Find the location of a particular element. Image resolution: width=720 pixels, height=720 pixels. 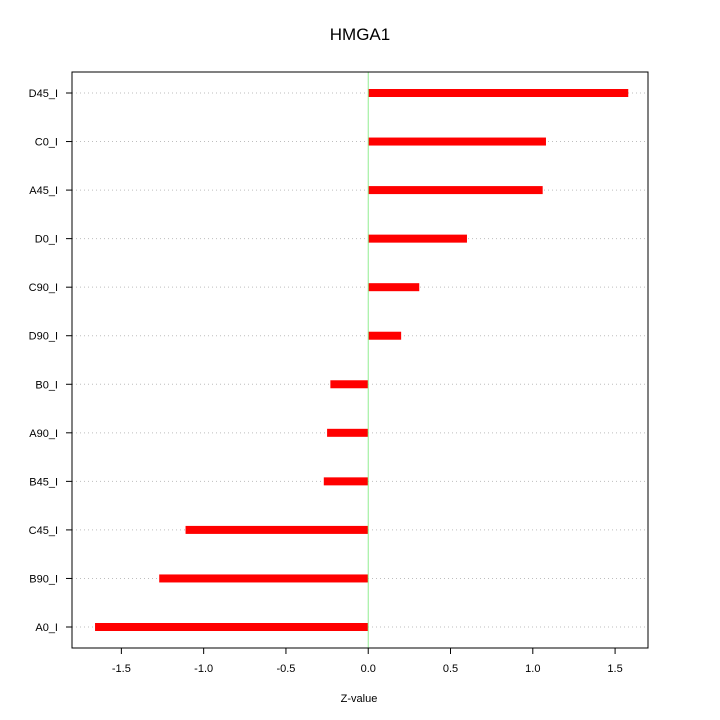

x-tick-label: 1.0 is located at coordinates (532, 669).